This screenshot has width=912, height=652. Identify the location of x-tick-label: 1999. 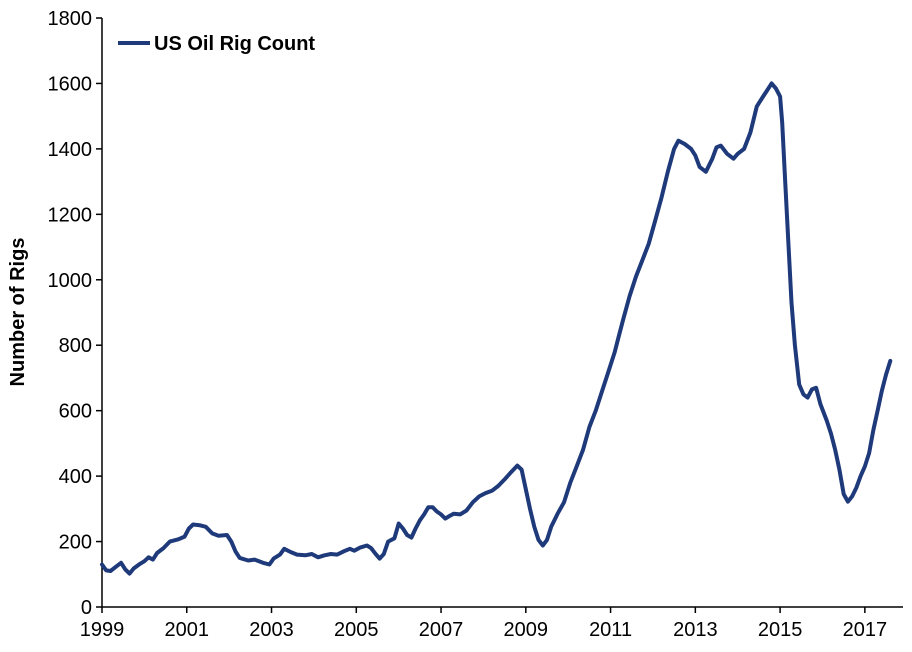
(102, 630).